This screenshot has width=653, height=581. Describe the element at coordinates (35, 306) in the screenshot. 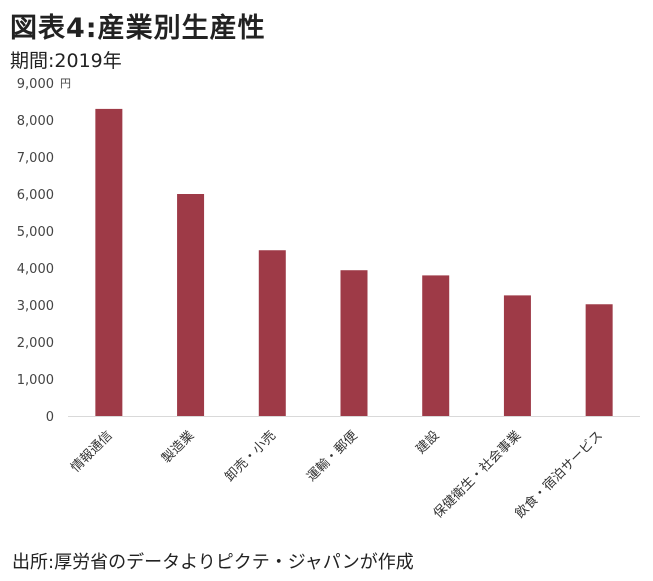

I see `y-tick-label: 3,000` at that location.